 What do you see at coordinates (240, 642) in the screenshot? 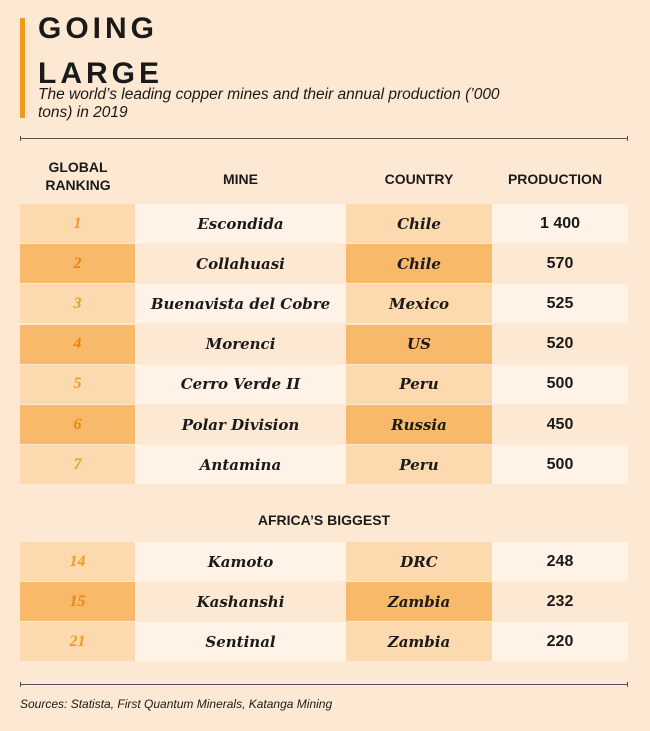
I see `mine-cell: Sentinal` at bounding box center [240, 642].